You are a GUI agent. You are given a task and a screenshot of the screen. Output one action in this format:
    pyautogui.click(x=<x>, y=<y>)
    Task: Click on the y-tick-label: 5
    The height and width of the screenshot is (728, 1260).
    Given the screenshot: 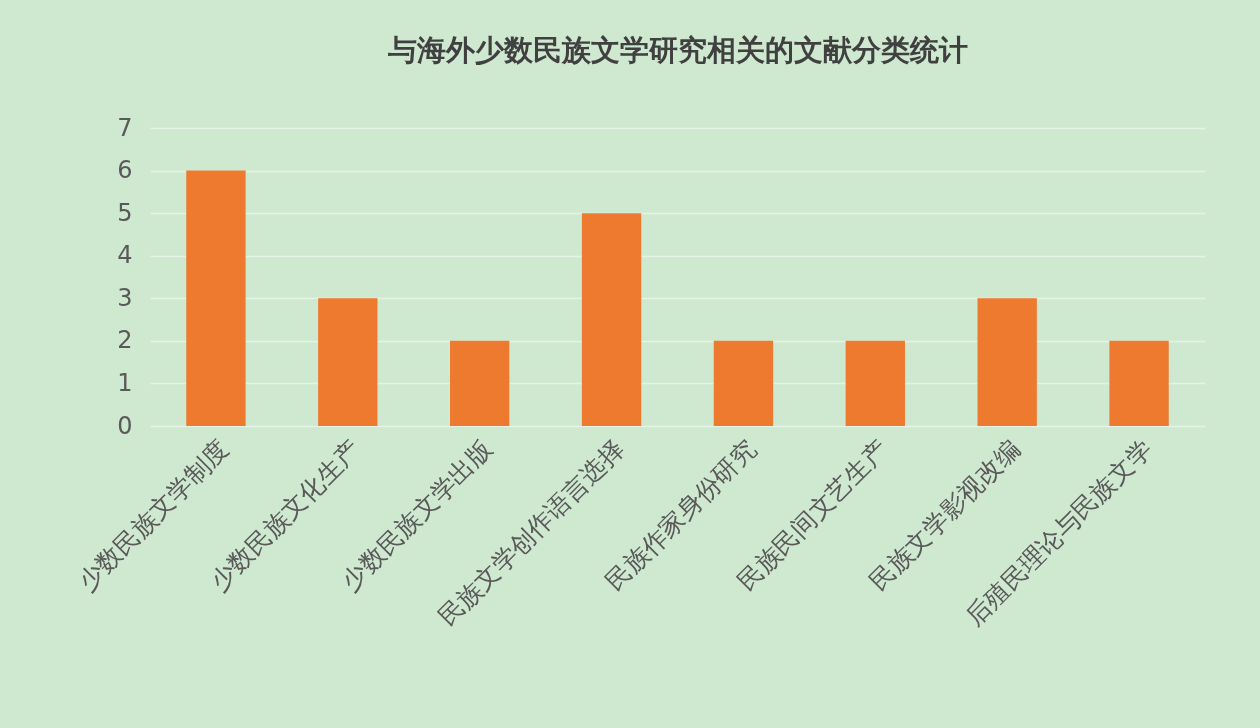 What is the action you would take?
    pyautogui.click(x=125, y=212)
    